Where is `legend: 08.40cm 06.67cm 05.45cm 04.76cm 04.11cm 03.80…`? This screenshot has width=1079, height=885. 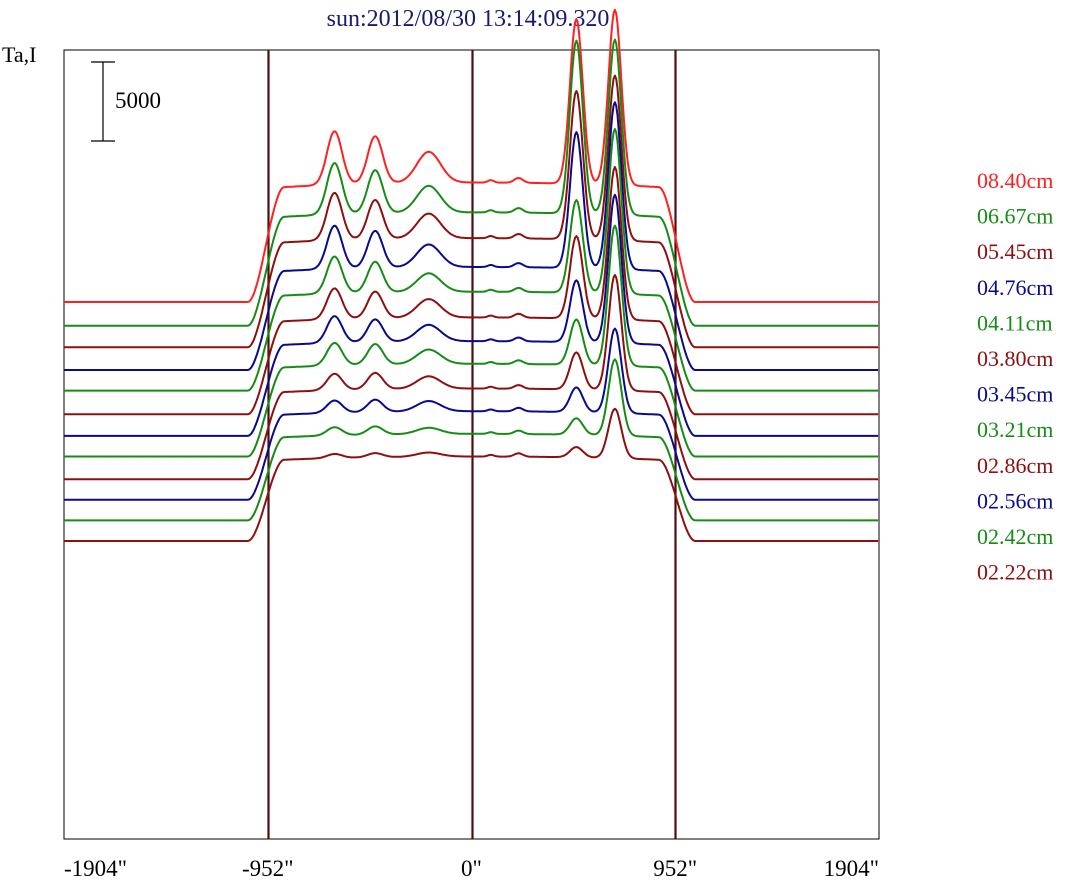 legend: 08.40cm 06.67cm 05.45cm 04.76cm 04.11cm 03.80… is located at coordinates (1015, 376).